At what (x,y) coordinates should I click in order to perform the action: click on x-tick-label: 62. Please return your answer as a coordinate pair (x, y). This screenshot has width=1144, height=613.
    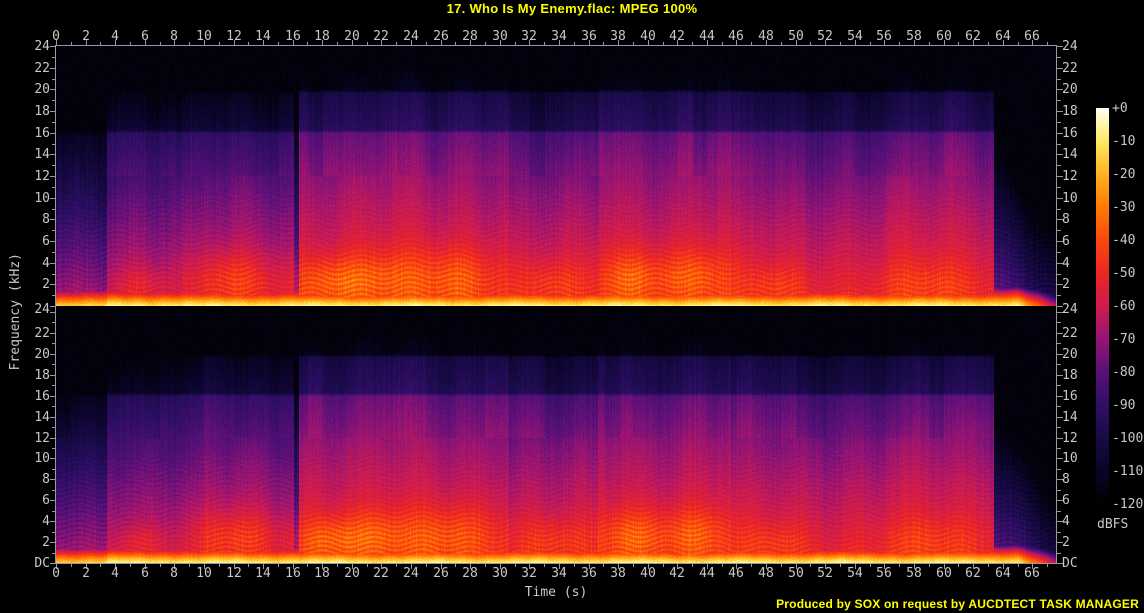
    Looking at the image, I should click on (973, 36).